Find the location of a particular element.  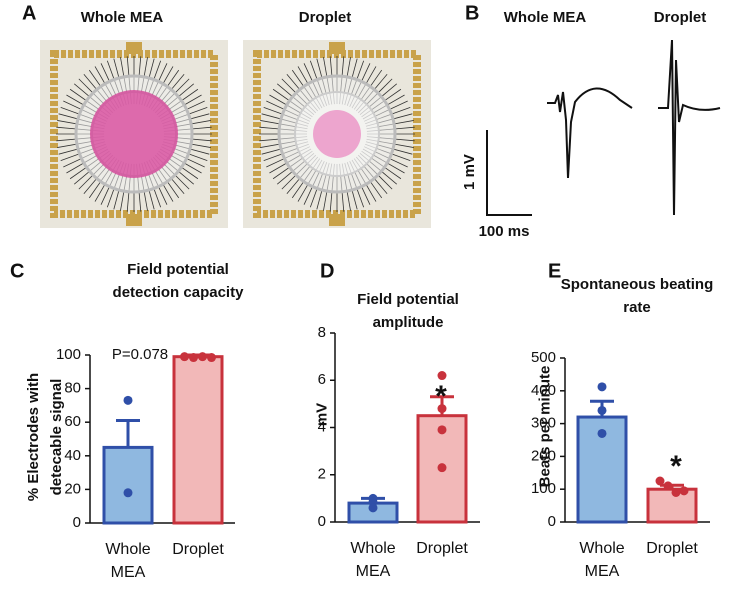

trace-label: Whole MEA is located at coordinates (545, 17).